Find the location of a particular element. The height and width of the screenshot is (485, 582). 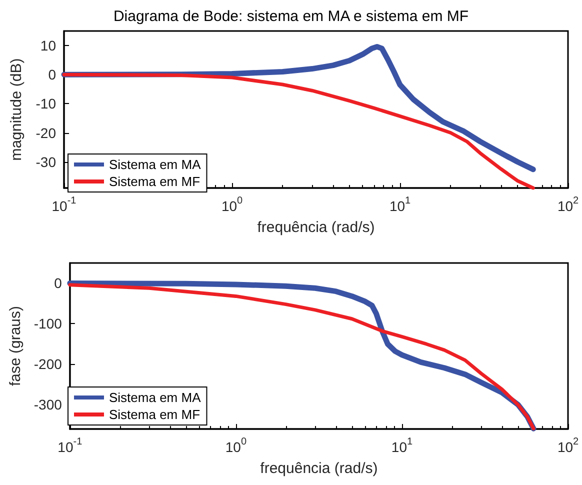

y-tick-label: -100 is located at coordinates (48, 324).